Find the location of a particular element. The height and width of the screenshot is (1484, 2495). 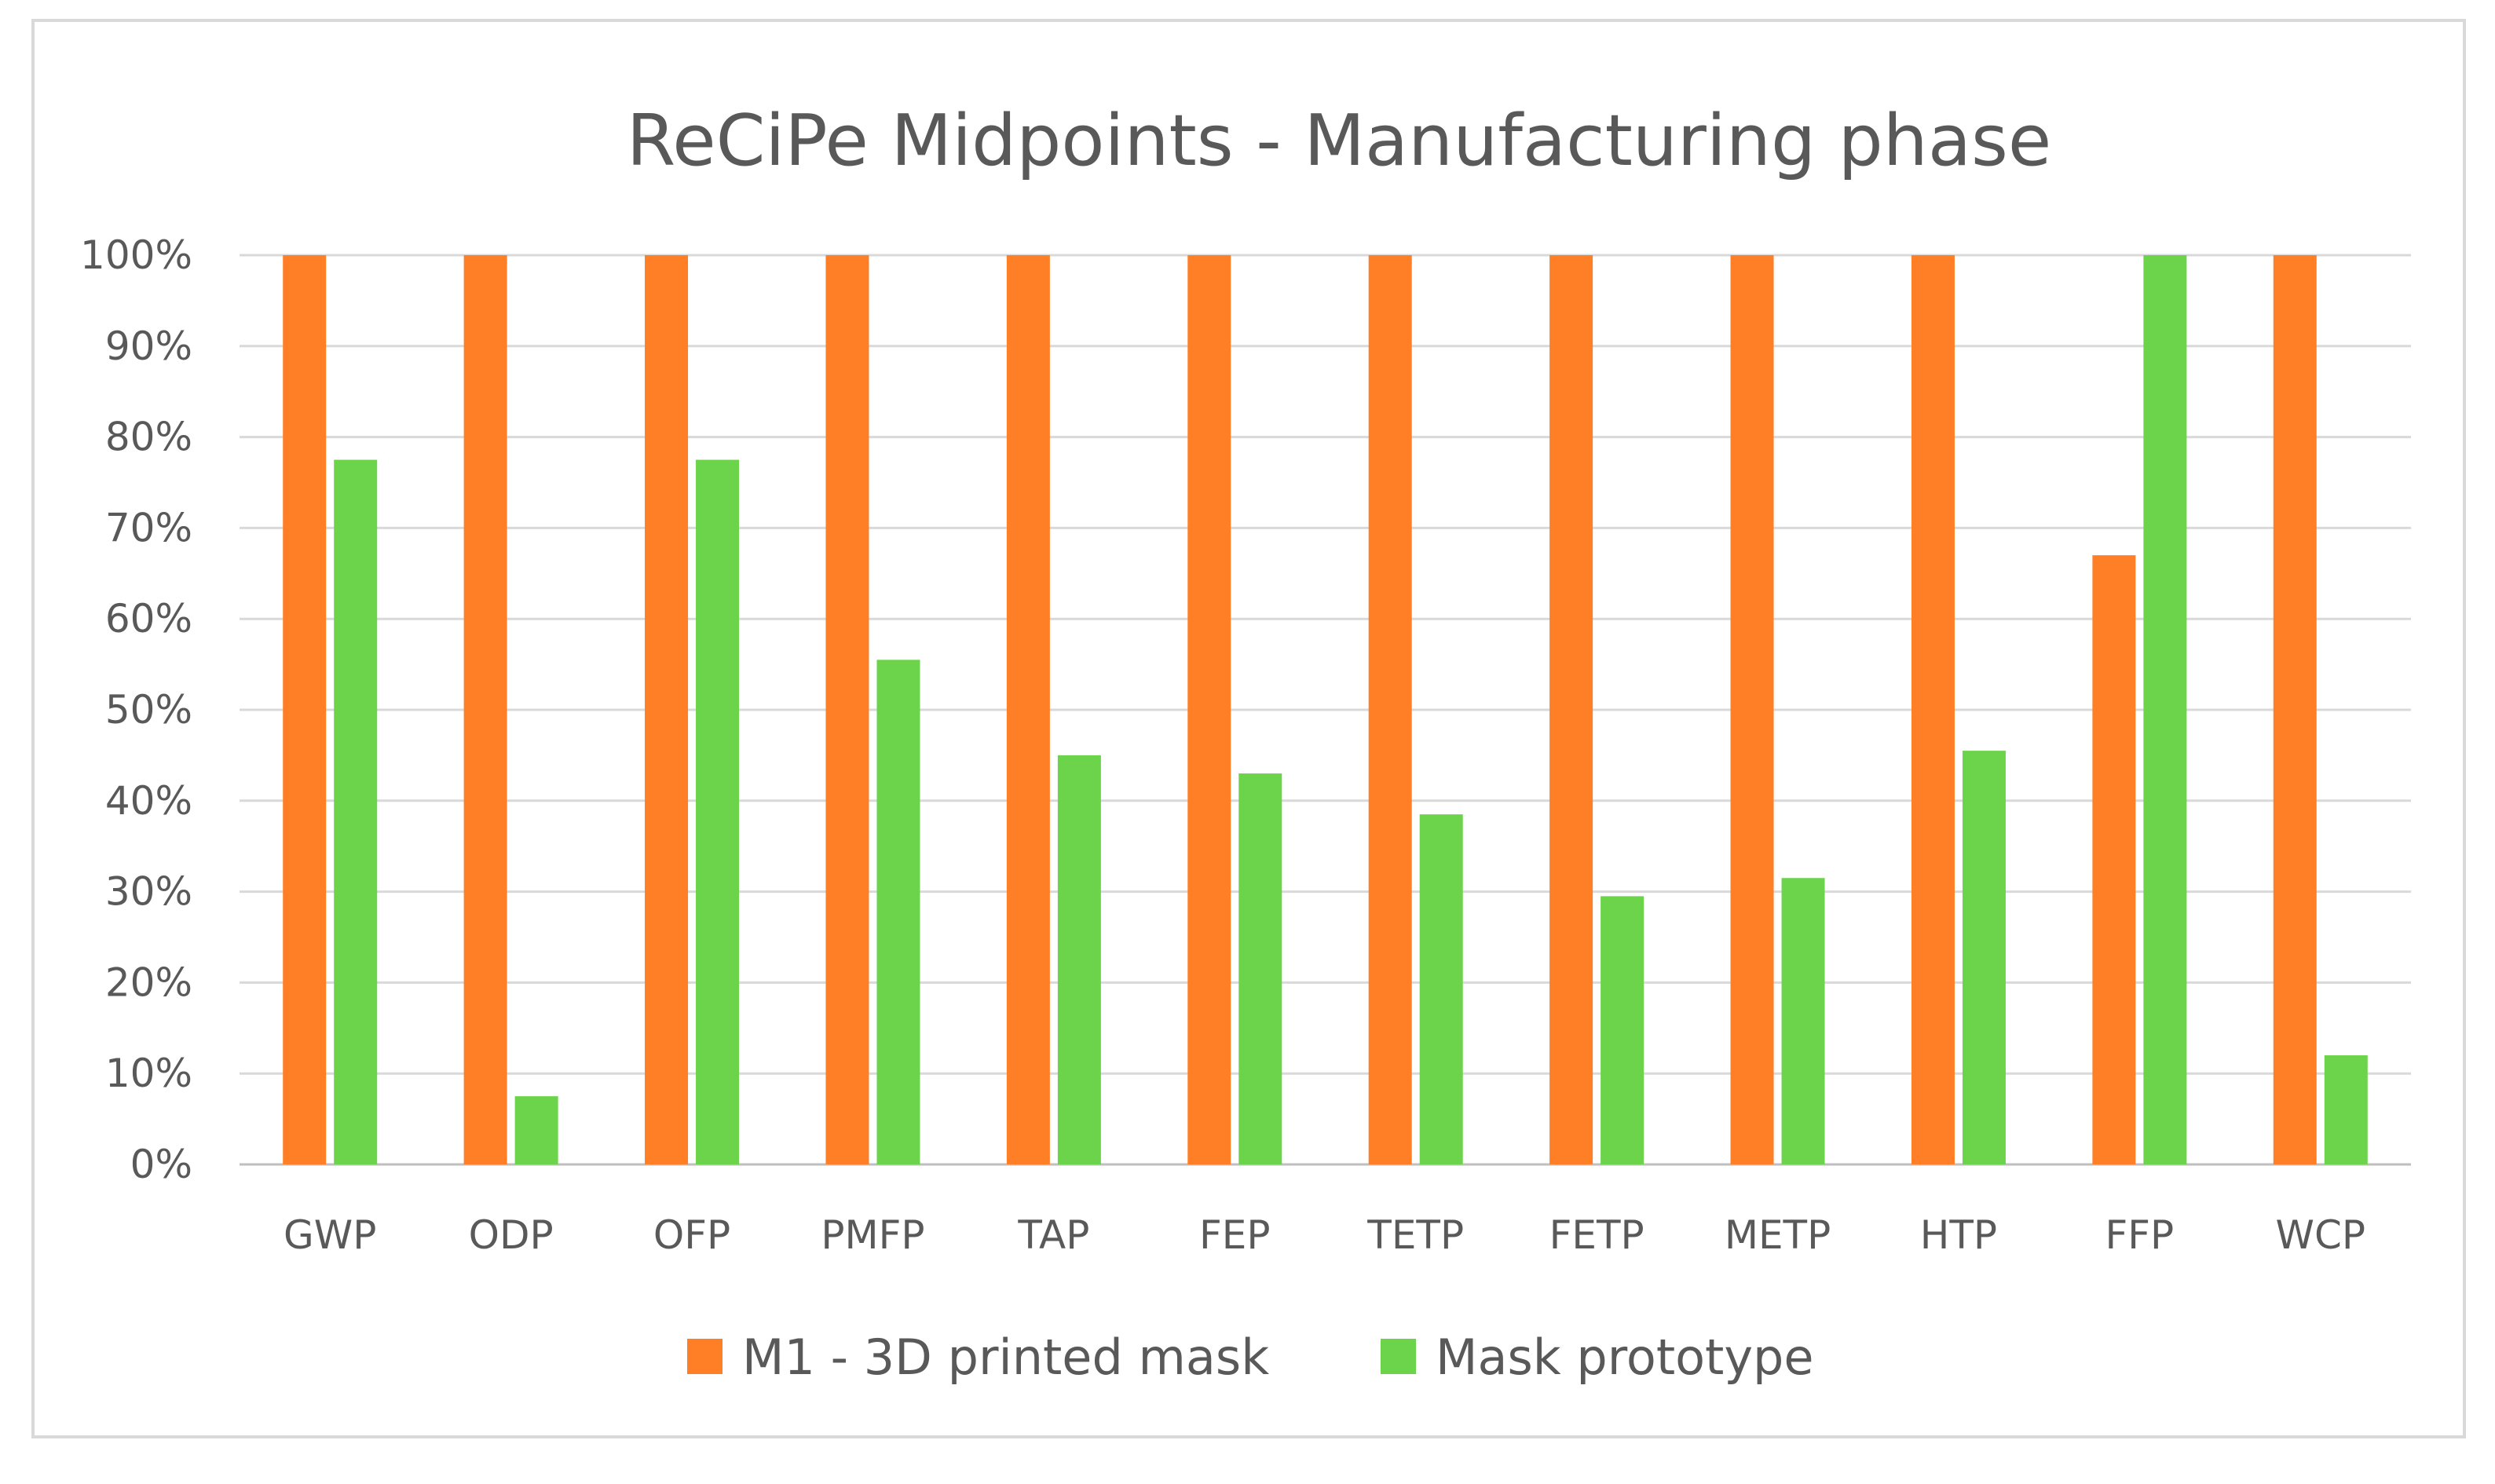

x-tick-label: ODP is located at coordinates (511, 1235).